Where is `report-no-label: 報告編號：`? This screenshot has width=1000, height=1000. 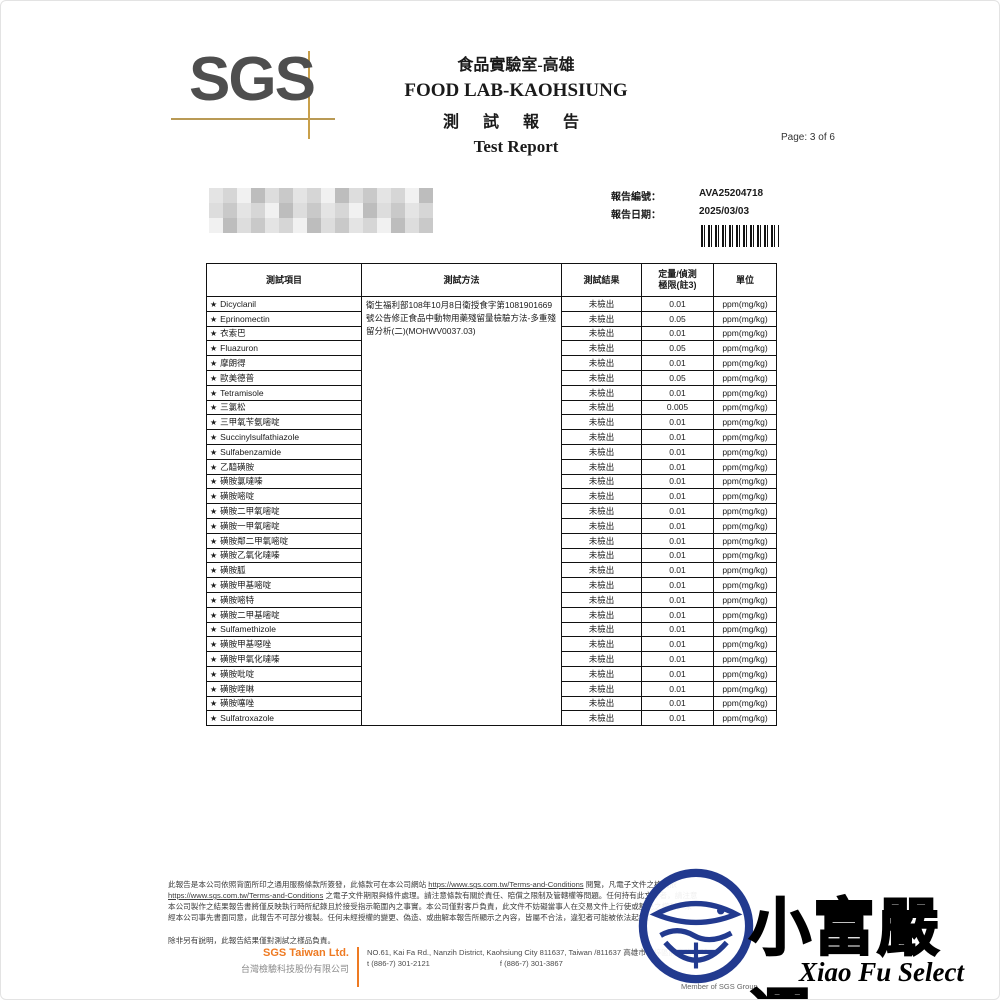 report-no-label: 報告編號： is located at coordinates (636, 197).